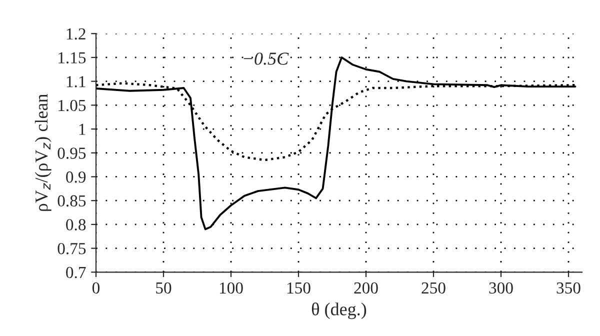 The image size is (600, 336). I want to click on y-tick-label: 0.85, so click(72, 201).